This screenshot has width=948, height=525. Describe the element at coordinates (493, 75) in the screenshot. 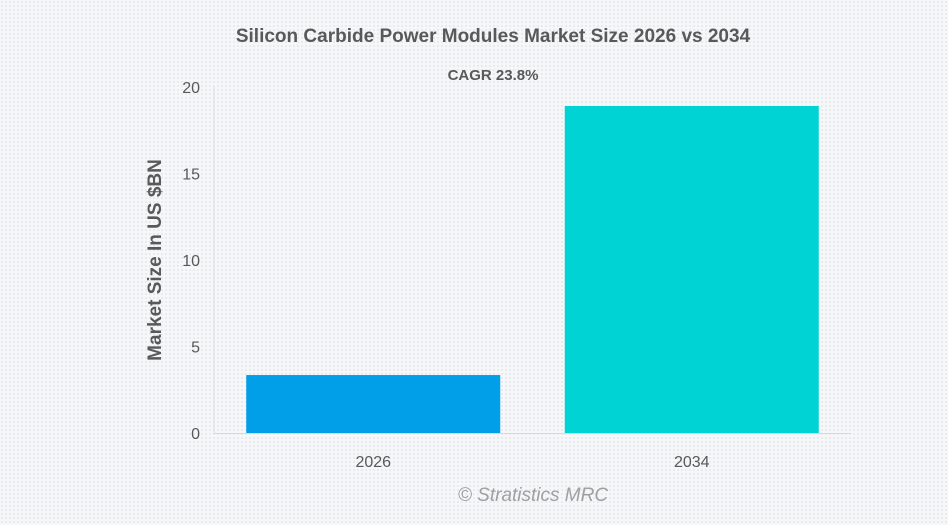

I see `chart-subtitle: CAGR 23.8%` at that location.